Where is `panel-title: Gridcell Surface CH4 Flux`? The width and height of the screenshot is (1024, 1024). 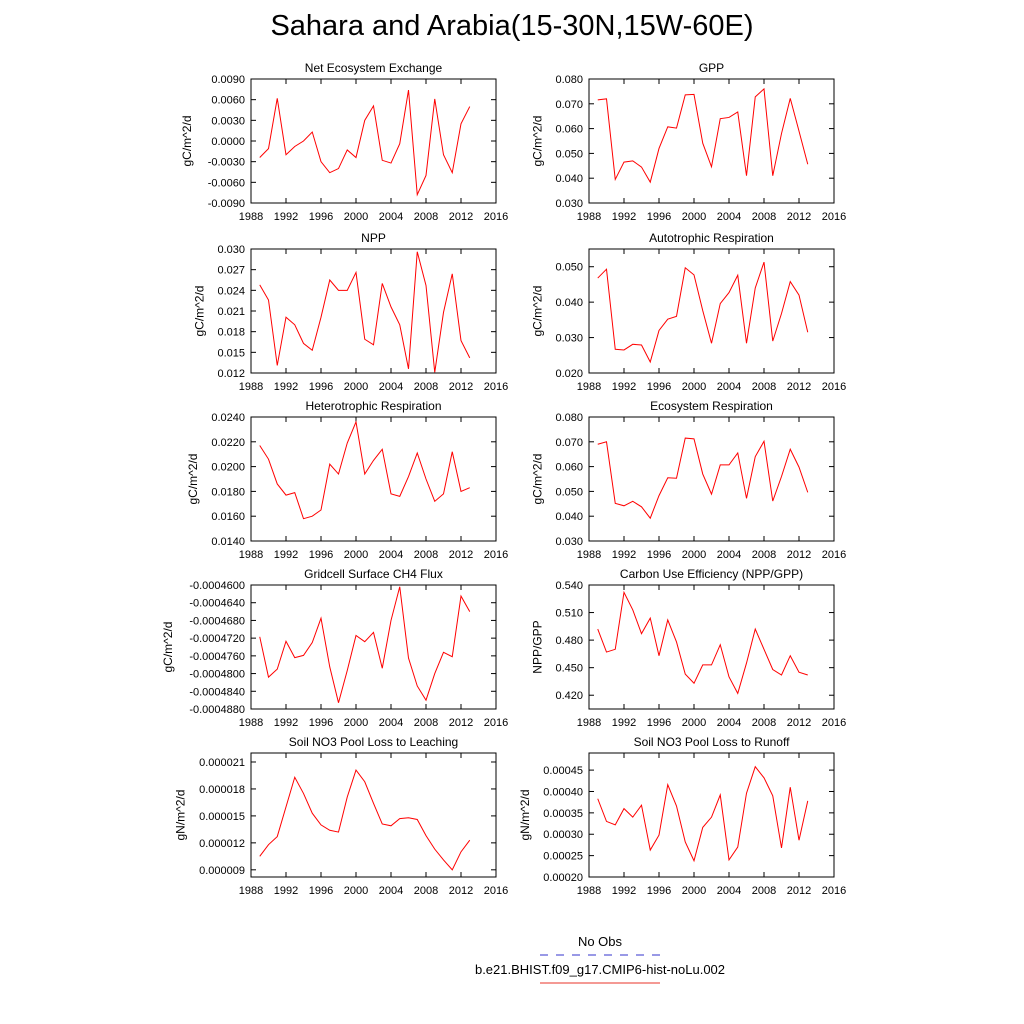
panel-title: Gridcell Surface CH4 Flux is located at coordinates (373, 574).